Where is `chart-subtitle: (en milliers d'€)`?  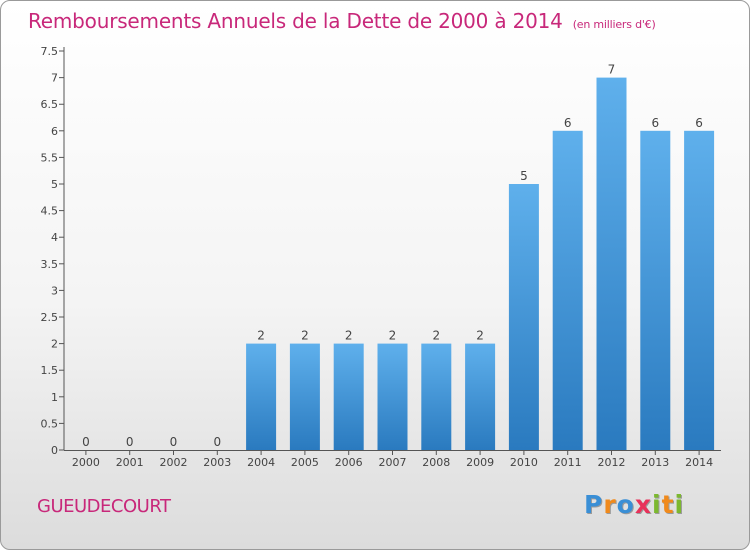 chart-subtitle: (en milliers d'€) is located at coordinates (614, 24).